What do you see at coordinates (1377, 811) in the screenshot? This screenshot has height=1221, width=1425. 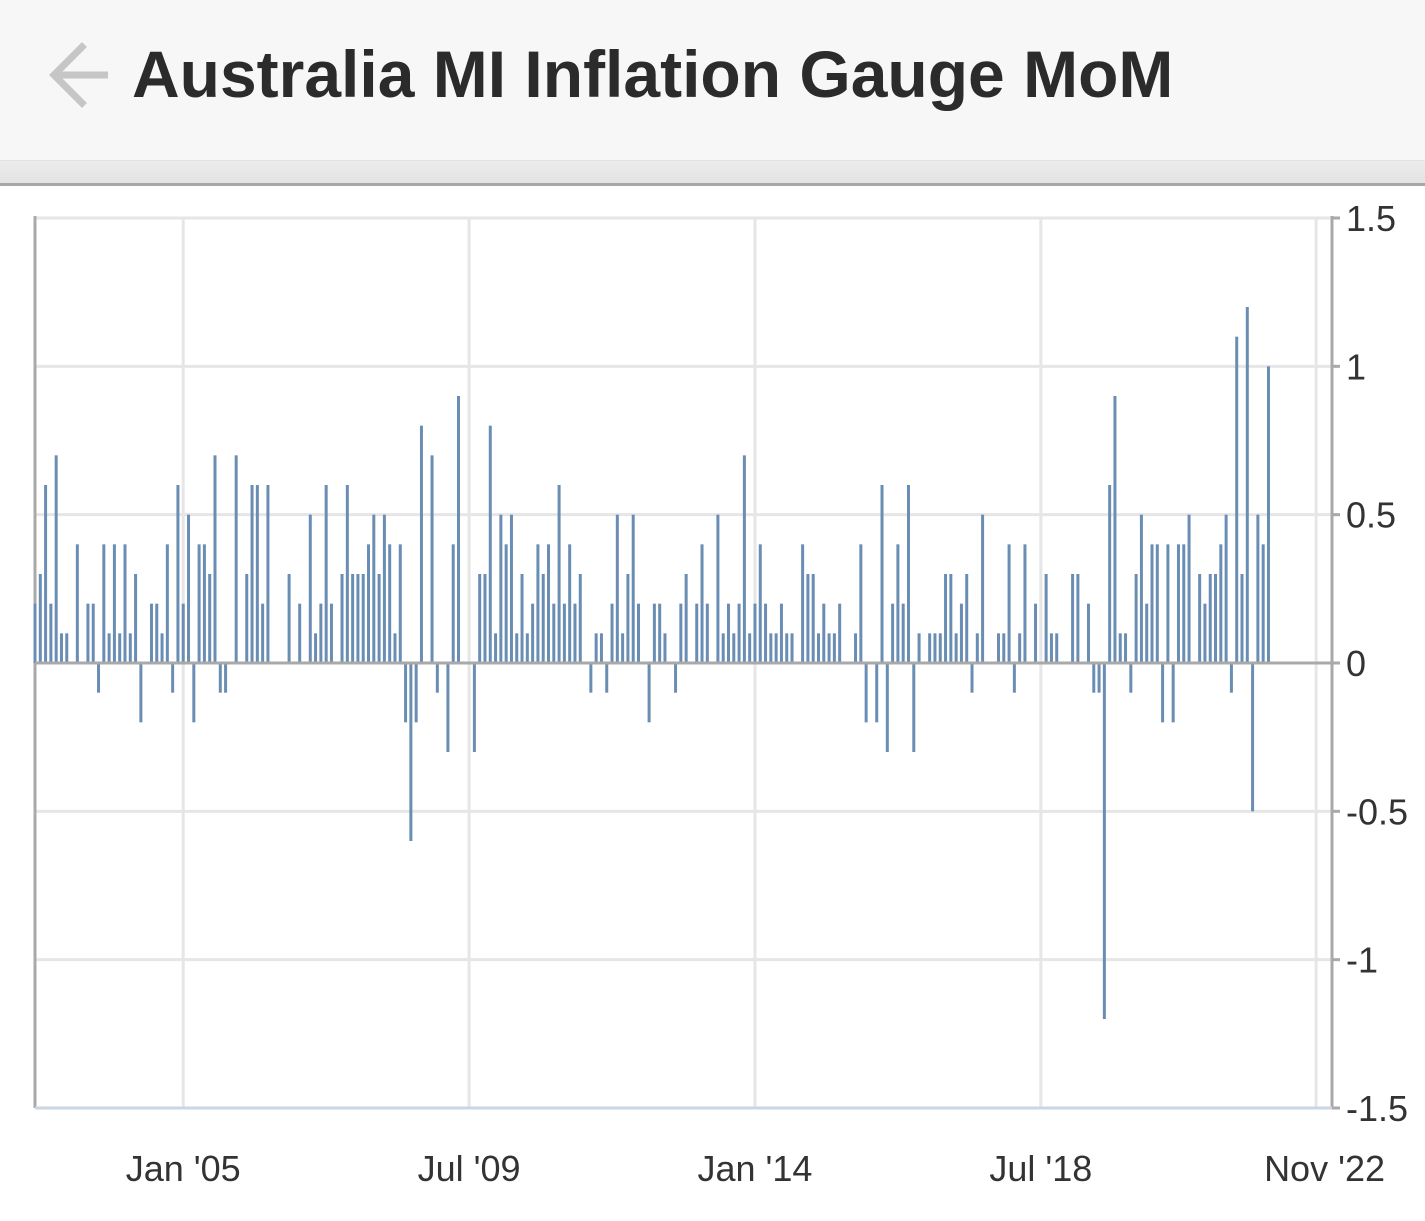 I see `y-tick-label: -0.5` at bounding box center [1377, 811].